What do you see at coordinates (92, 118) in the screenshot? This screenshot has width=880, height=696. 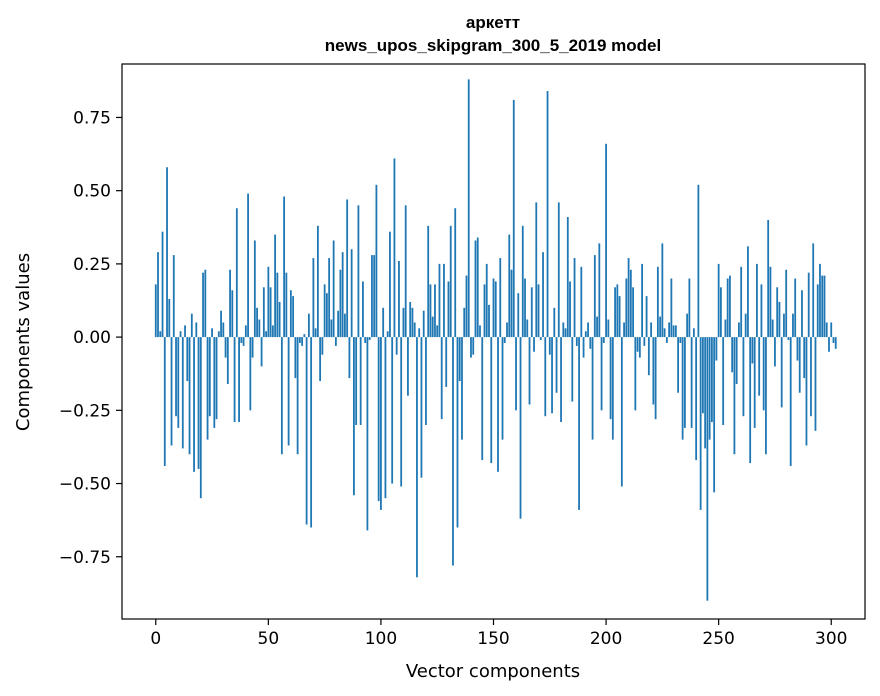 I see `y-tick-label: 0.75` at bounding box center [92, 118].